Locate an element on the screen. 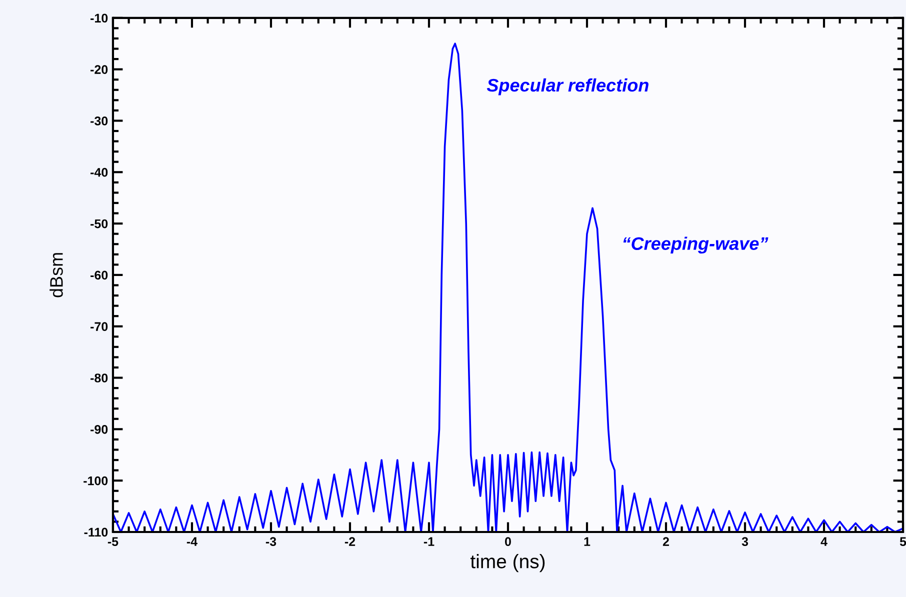  x-tick-label: 1 is located at coordinates (587, 541).